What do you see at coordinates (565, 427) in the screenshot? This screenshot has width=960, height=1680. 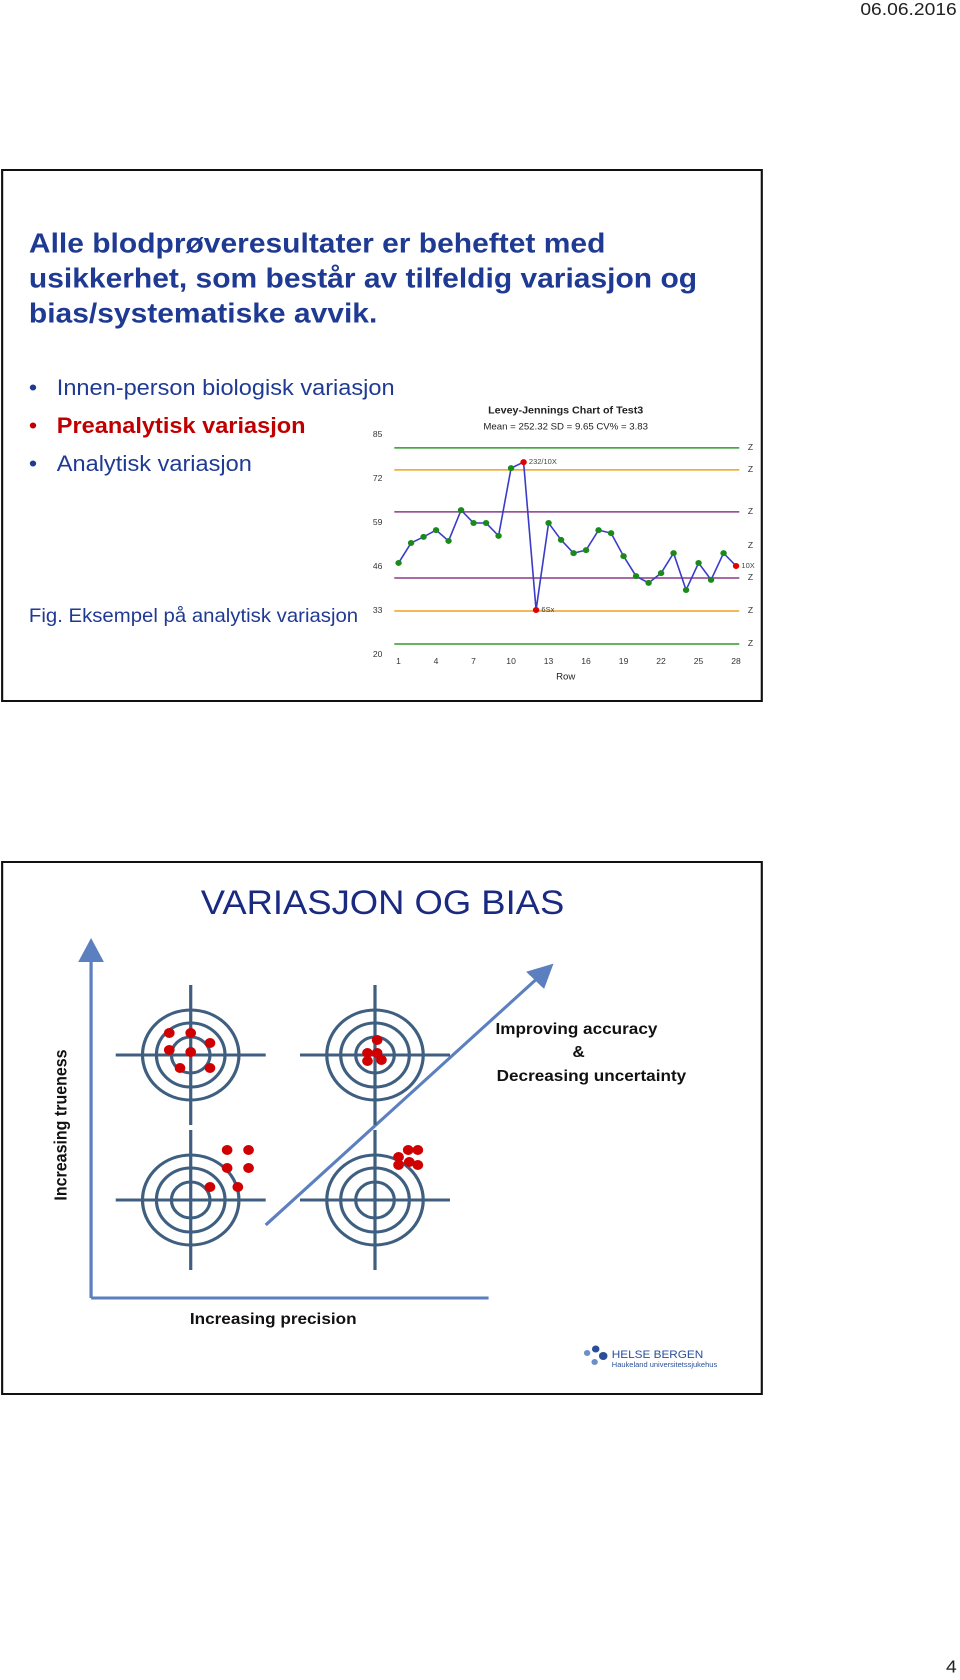 I see `chart-subtitle: Mean = 252.32 SD = 9.65 CV% = 3.83` at bounding box center [565, 427].